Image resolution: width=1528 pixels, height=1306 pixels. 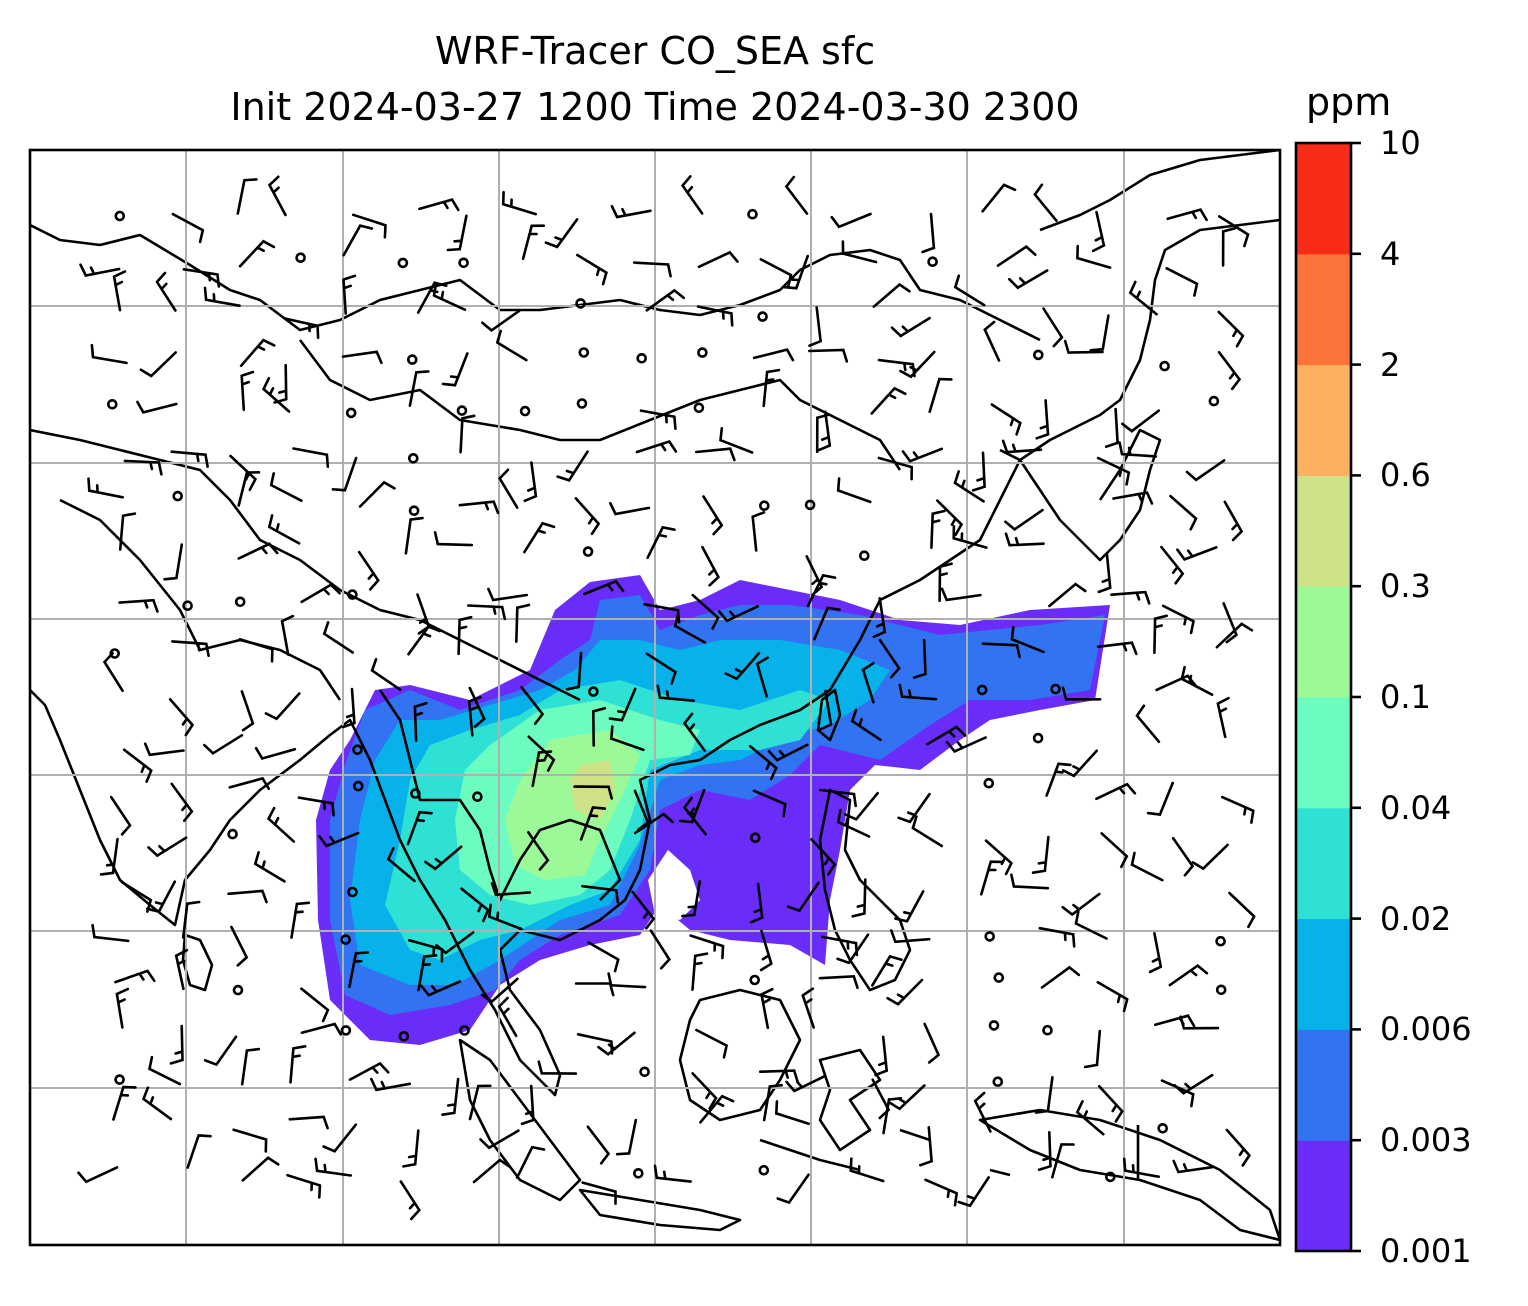 I want to click on taiwan-coastline, so click(x=829, y=715).